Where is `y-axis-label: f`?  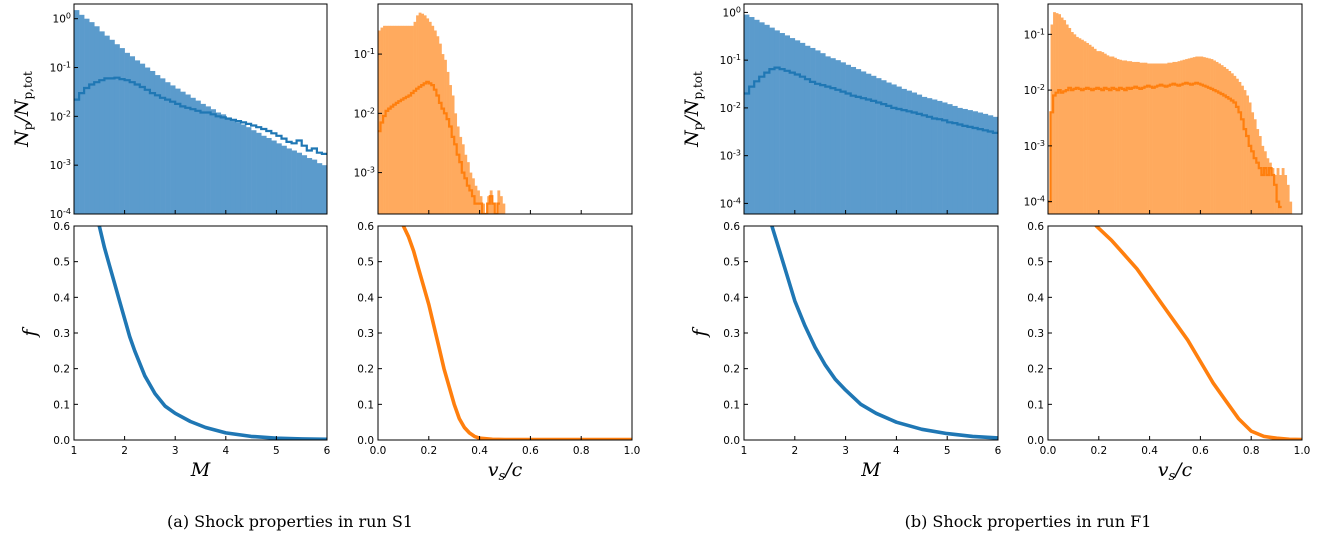 y-axis-label: f is located at coordinates (30, 333).